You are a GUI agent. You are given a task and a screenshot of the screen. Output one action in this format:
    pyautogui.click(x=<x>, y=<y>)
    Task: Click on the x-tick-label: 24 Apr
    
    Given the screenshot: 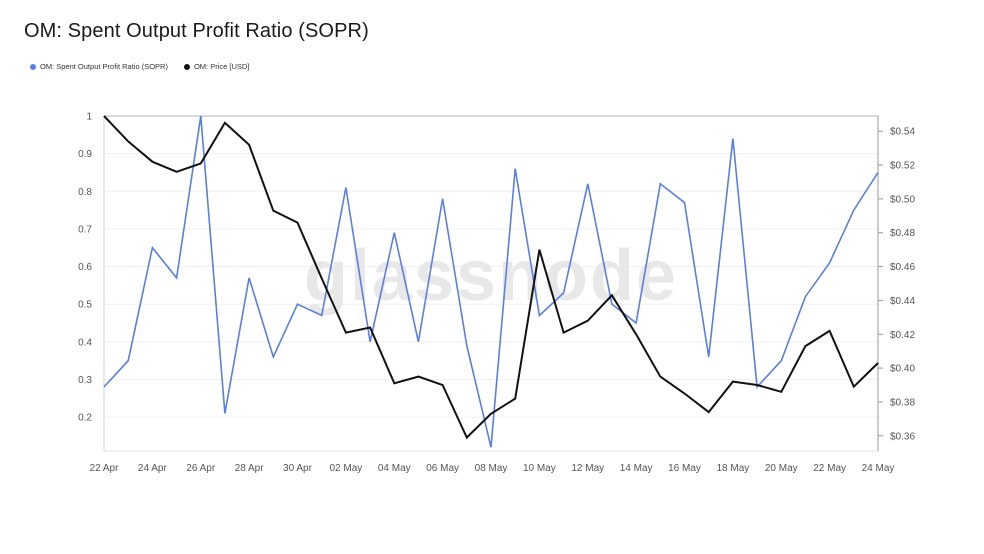 What is the action you would take?
    pyautogui.click(x=153, y=468)
    